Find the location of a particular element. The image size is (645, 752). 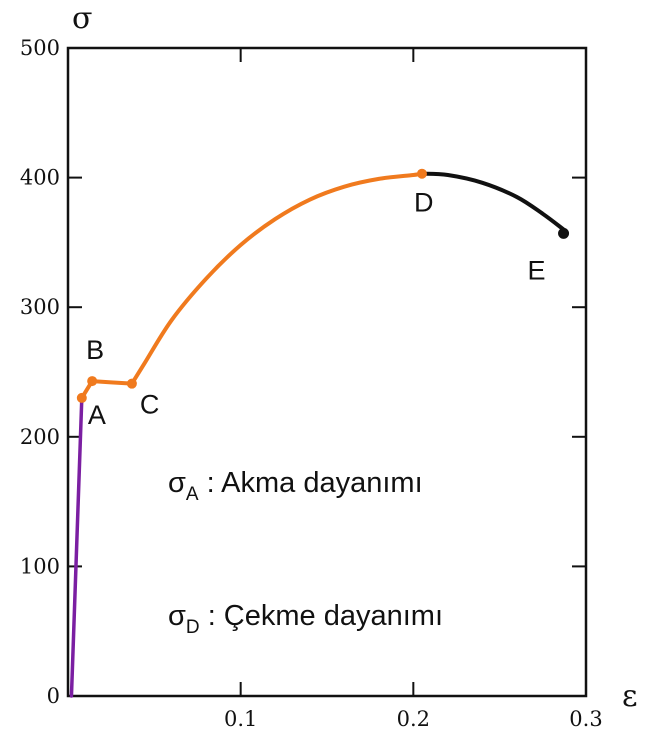

y-axis-label: σ is located at coordinates (82, 18).